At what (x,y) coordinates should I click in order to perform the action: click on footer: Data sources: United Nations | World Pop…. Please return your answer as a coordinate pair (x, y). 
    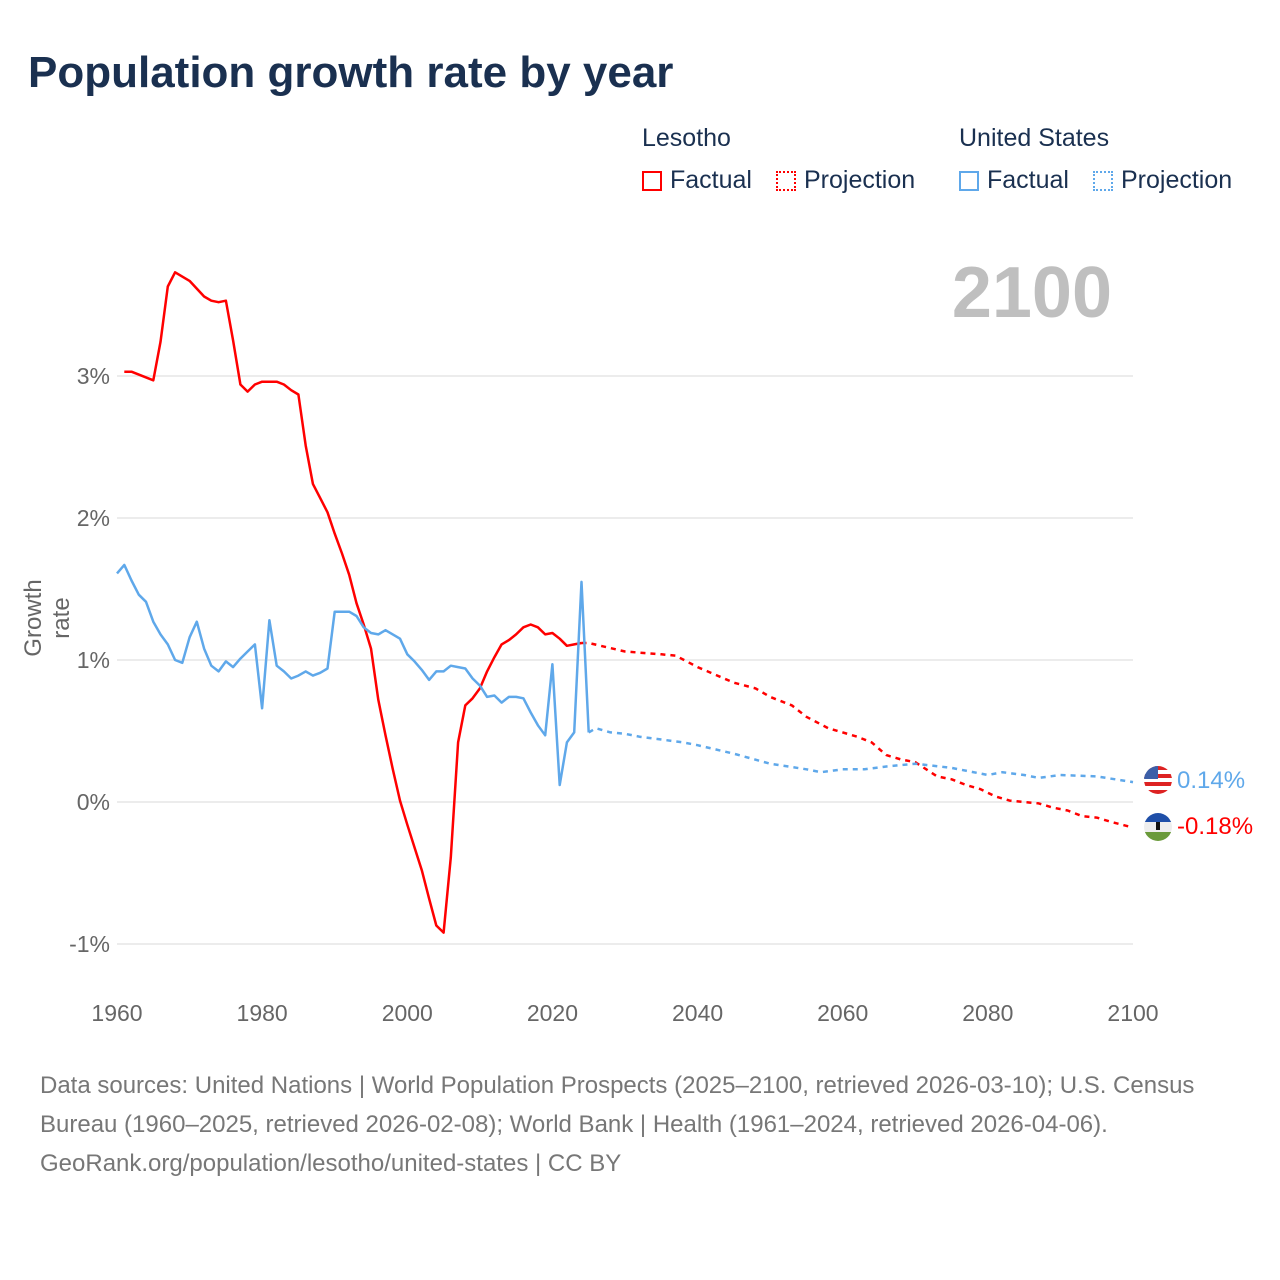
    Looking at the image, I should click on (630, 1124).